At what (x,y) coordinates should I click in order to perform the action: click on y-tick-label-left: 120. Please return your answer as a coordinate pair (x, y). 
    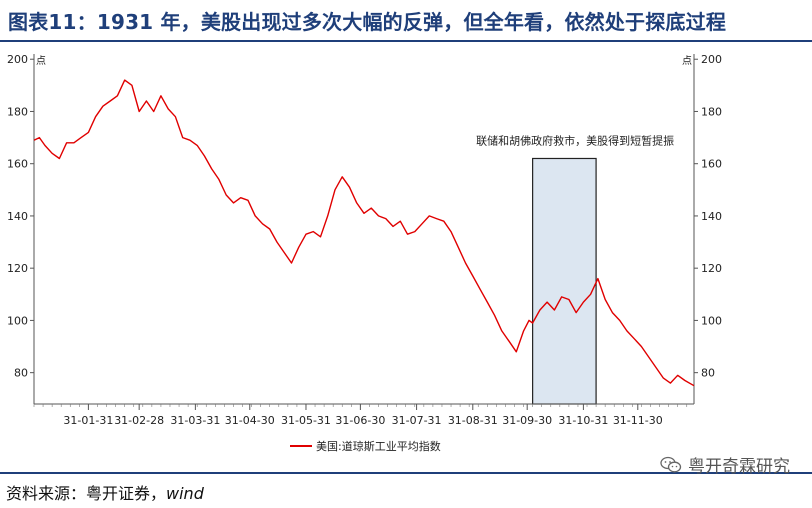
    Looking at the image, I should click on (17, 268).